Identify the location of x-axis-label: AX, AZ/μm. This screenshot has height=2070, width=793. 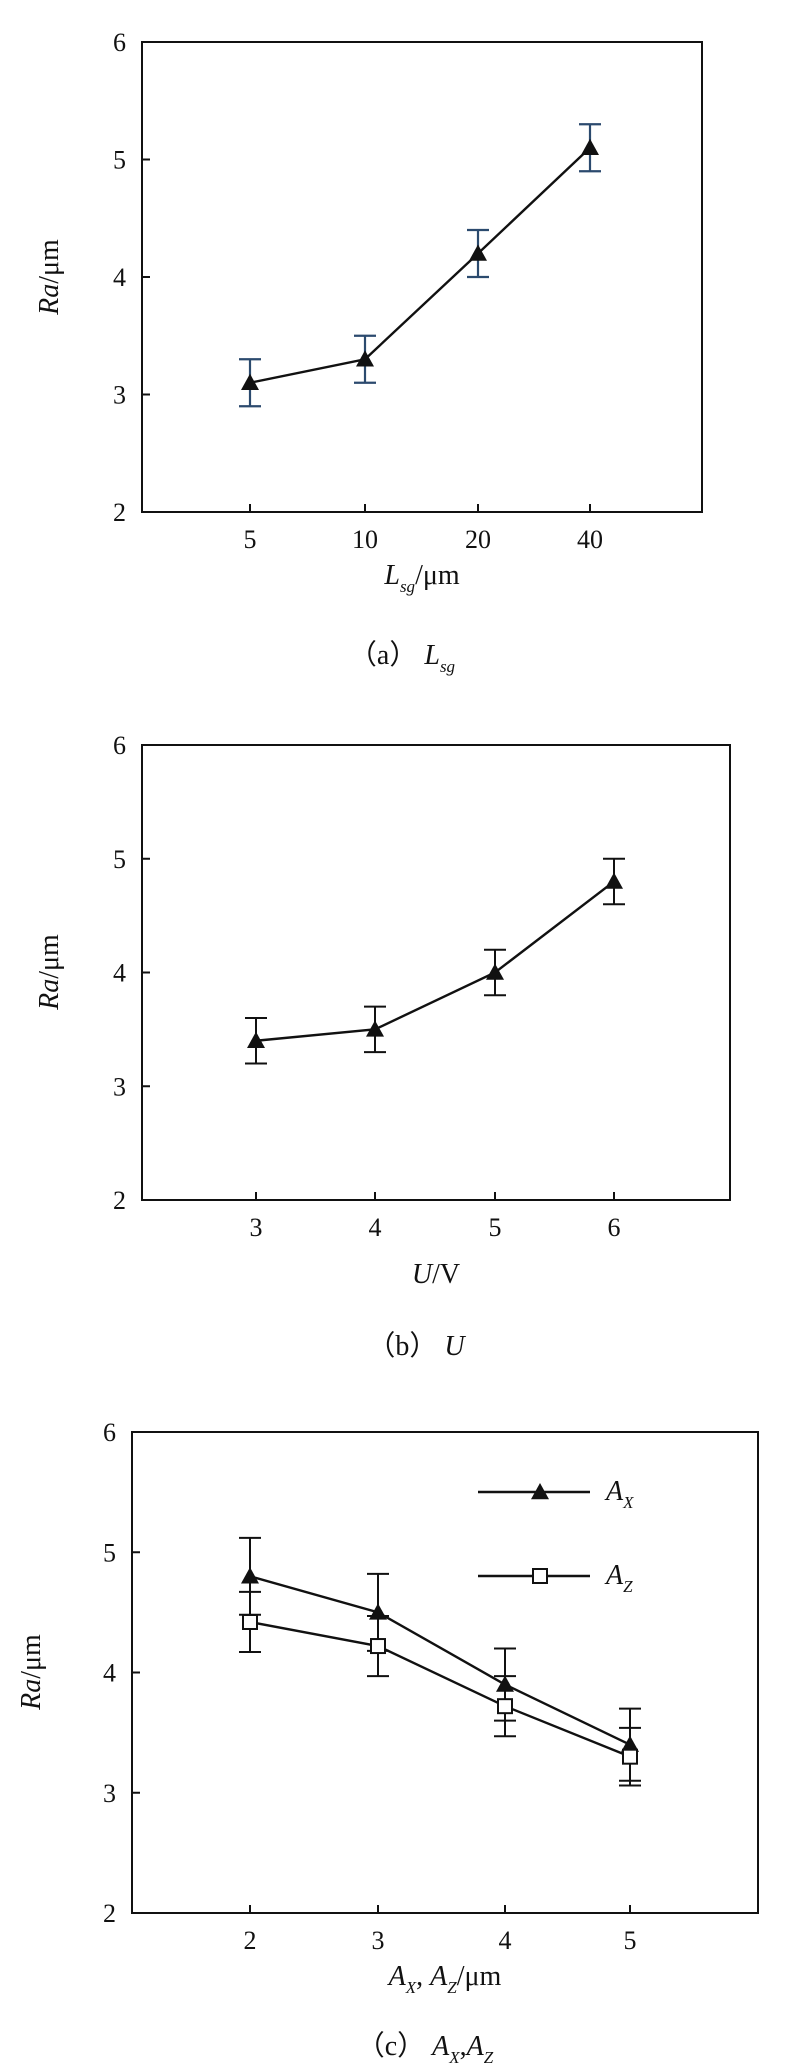
(444, 1979).